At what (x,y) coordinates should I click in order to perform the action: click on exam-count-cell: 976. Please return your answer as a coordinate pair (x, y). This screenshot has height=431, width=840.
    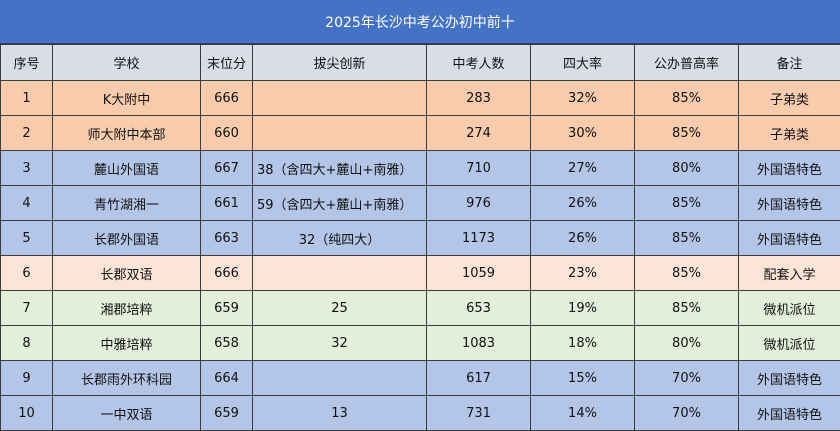
    Looking at the image, I should click on (479, 203).